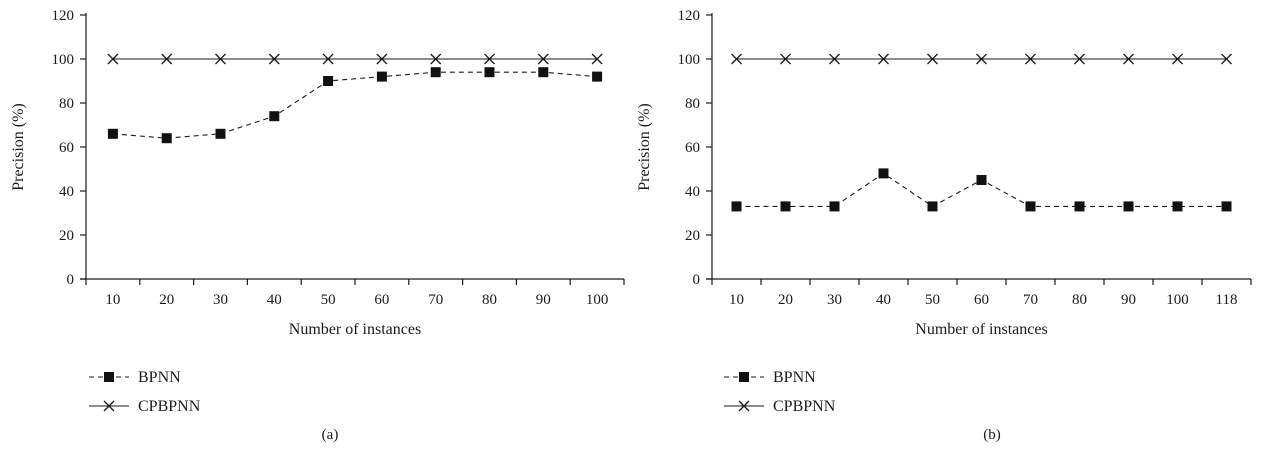 The image size is (1265, 453). Describe the element at coordinates (692, 148) in the screenshot. I see `y-tick-label: 60` at that location.